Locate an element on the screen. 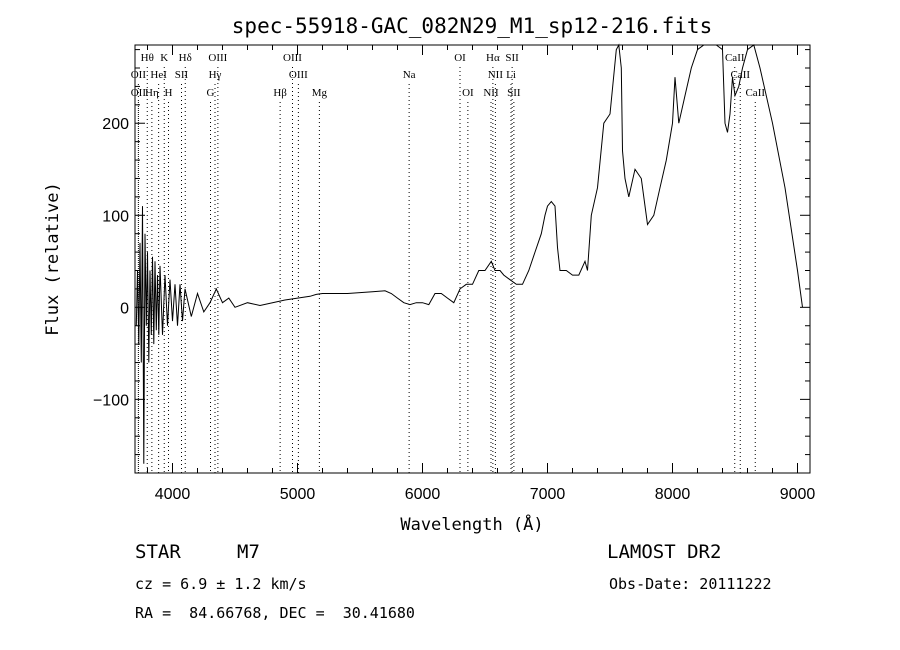 The height and width of the screenshot is (650, 900). y-tick-label: 0 is located at coordinates (124, 308).